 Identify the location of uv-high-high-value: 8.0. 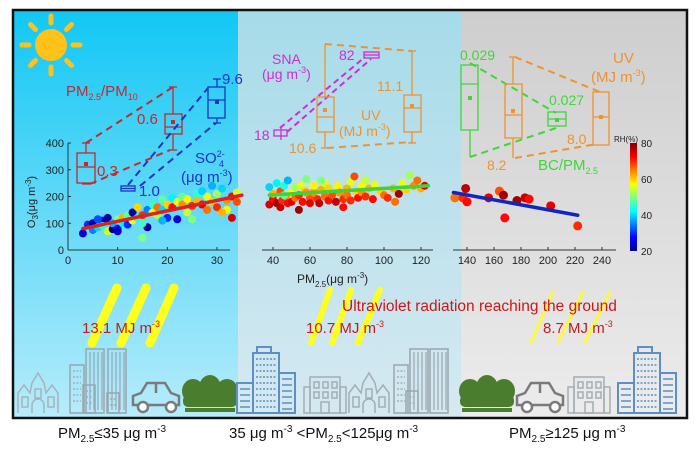
(577, 139).